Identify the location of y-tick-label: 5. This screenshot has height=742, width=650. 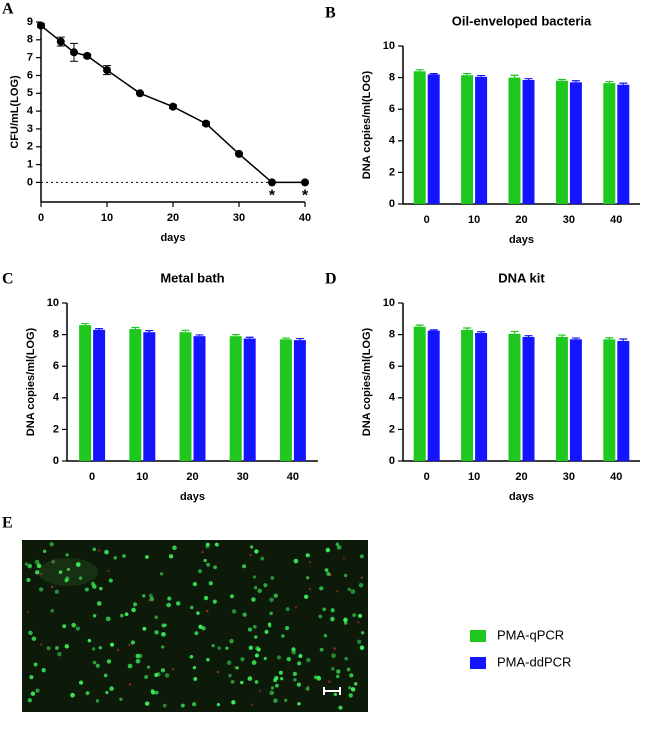
(30, 93).